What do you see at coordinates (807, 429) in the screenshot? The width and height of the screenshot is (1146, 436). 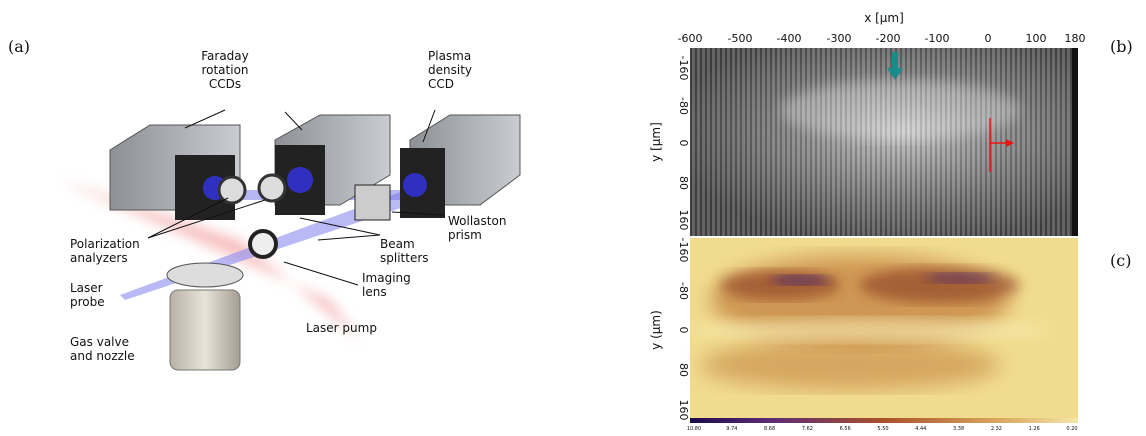 I see `colorbar-tick-label: 7.62` at bounding box center [807, 429].